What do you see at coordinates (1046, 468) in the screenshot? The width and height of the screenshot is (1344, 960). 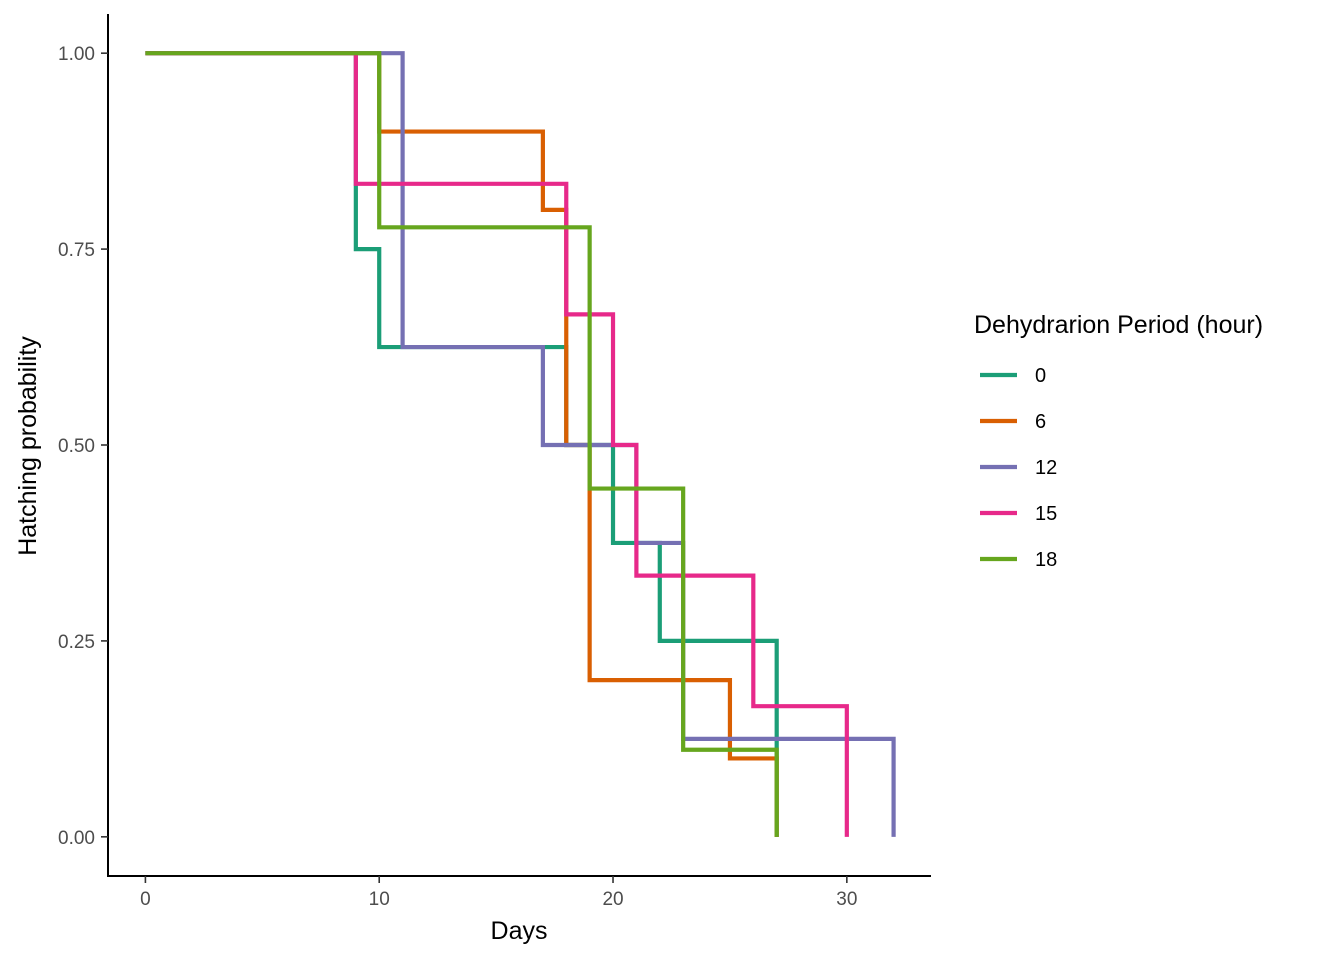 I see `legend-label-12: 12` at bounding box center [1046, 468].